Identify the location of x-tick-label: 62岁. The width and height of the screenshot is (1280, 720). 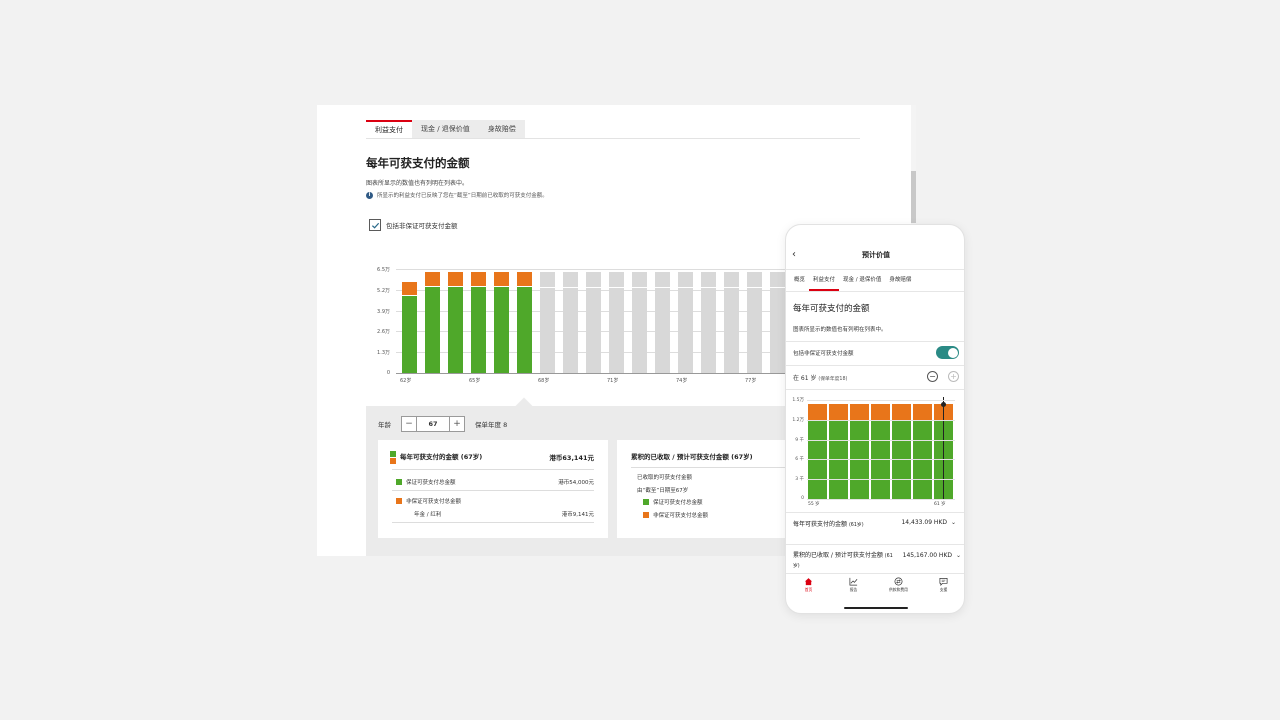
(406, 381).